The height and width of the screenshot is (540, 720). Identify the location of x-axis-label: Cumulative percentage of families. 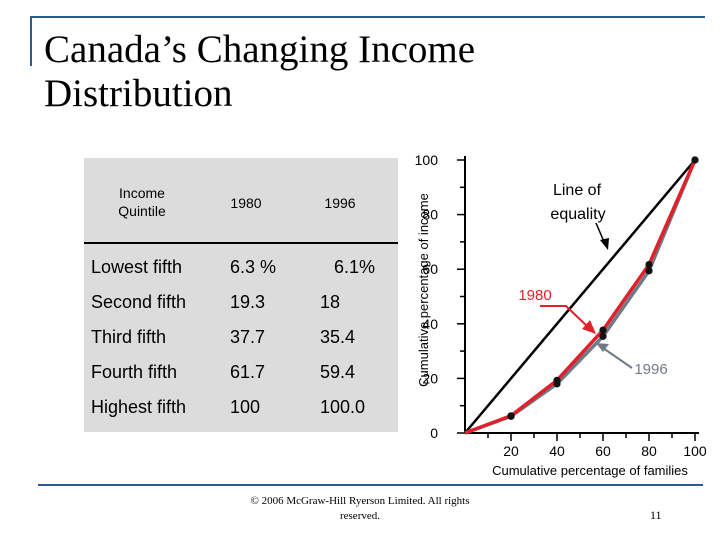
(590, 470).